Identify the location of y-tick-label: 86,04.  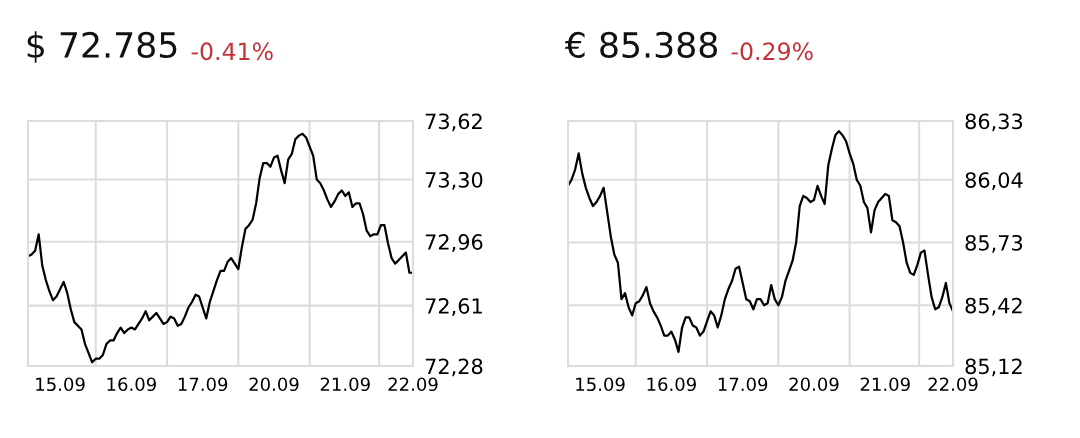
(994, 181).